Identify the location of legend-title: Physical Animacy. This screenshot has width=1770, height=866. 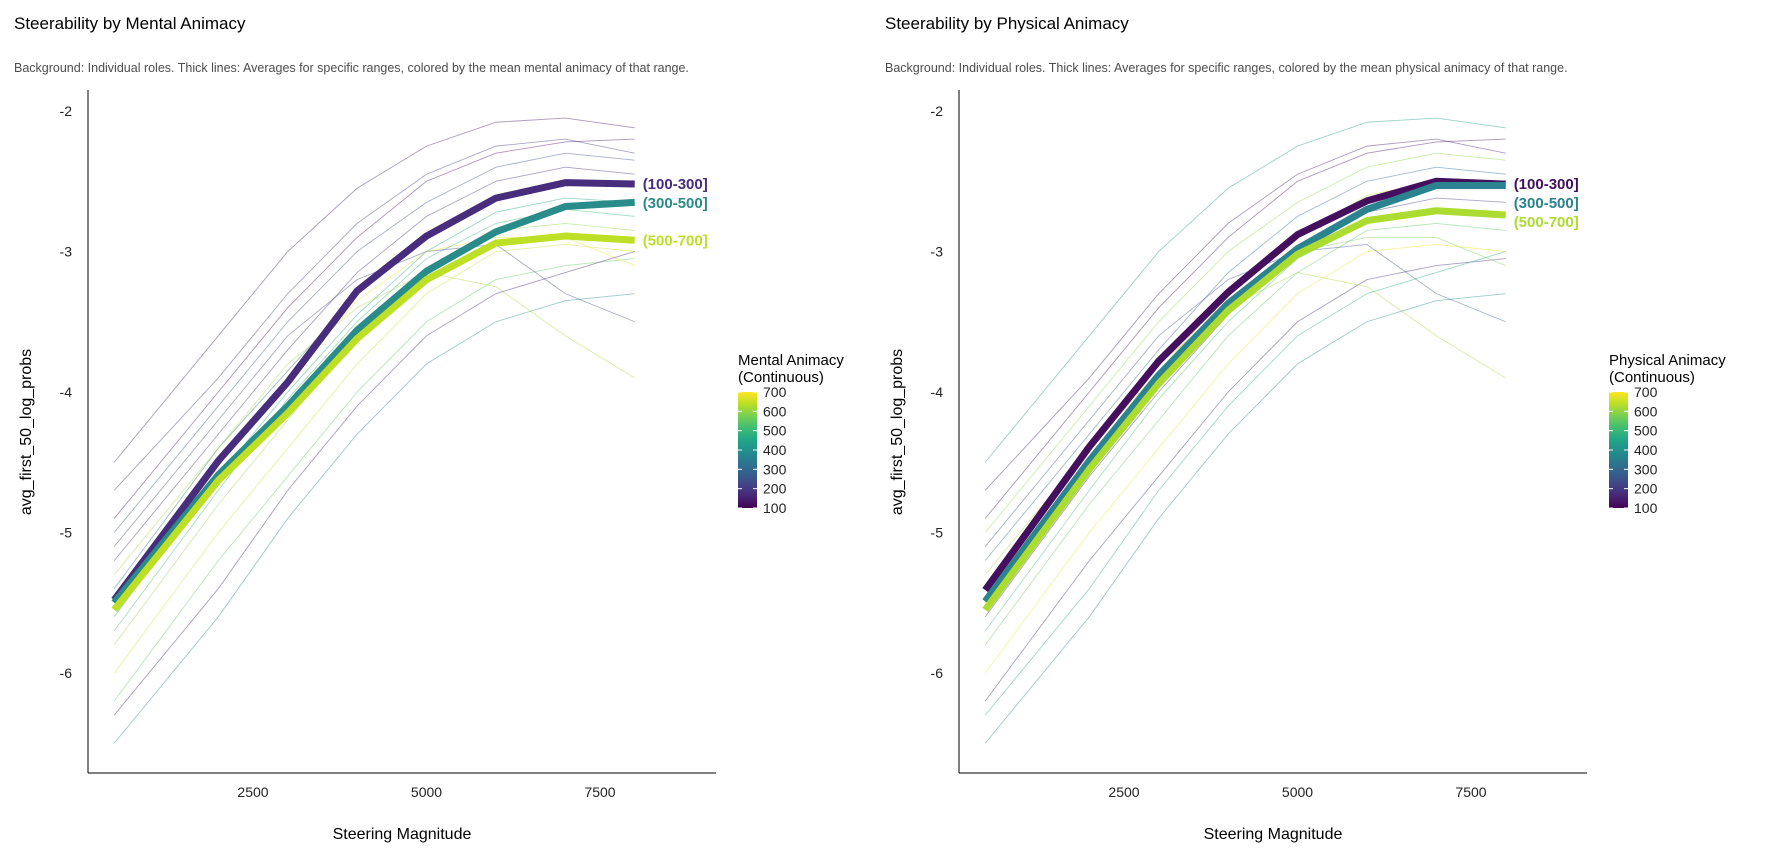
(1667, 360).